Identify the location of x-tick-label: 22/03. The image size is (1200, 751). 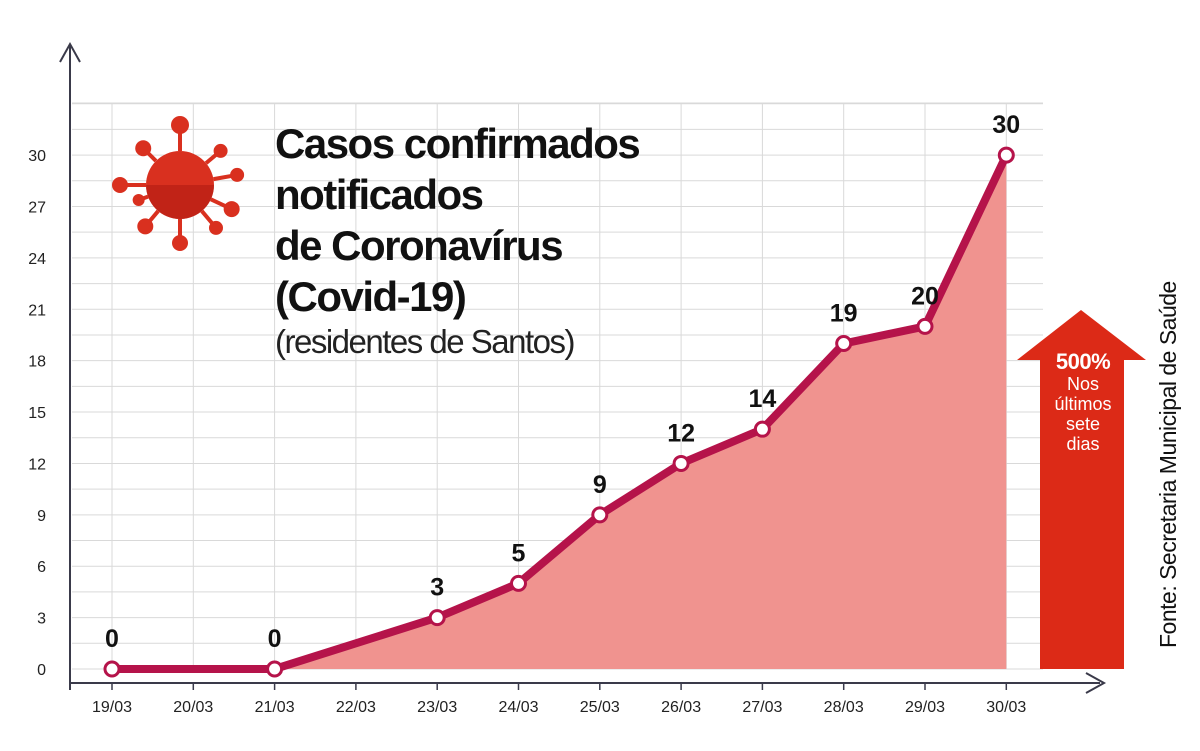
(356, 707).